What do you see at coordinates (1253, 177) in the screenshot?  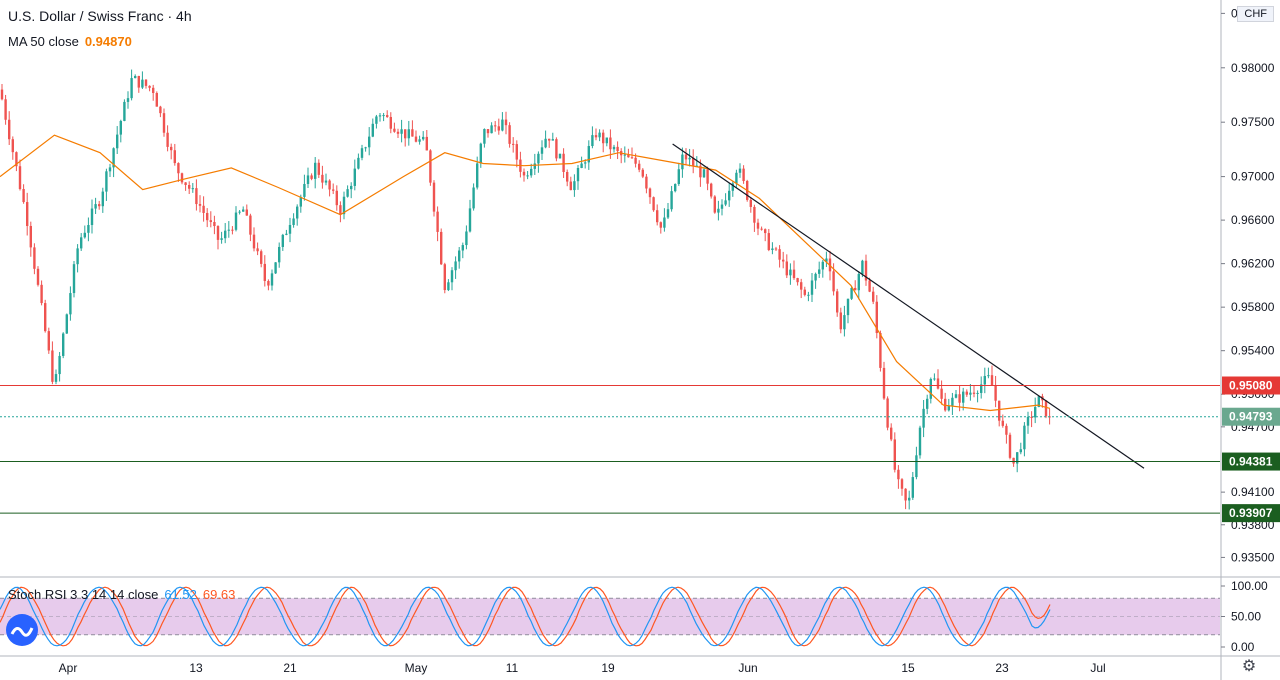 I see `price-tick-label: 0.97000` at bounding box center [1253, 177].